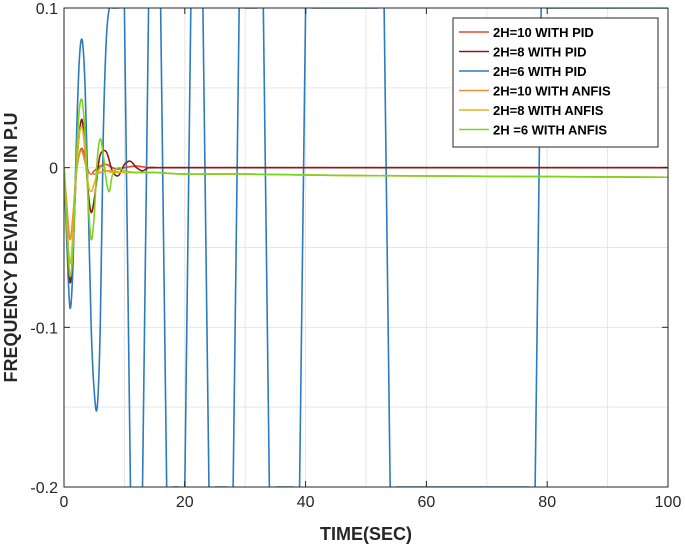  Describe the element at coordinates (371, 502) in the screenshot. I see `x-tick-labels: 0 20 40 60 80 100` at that location.